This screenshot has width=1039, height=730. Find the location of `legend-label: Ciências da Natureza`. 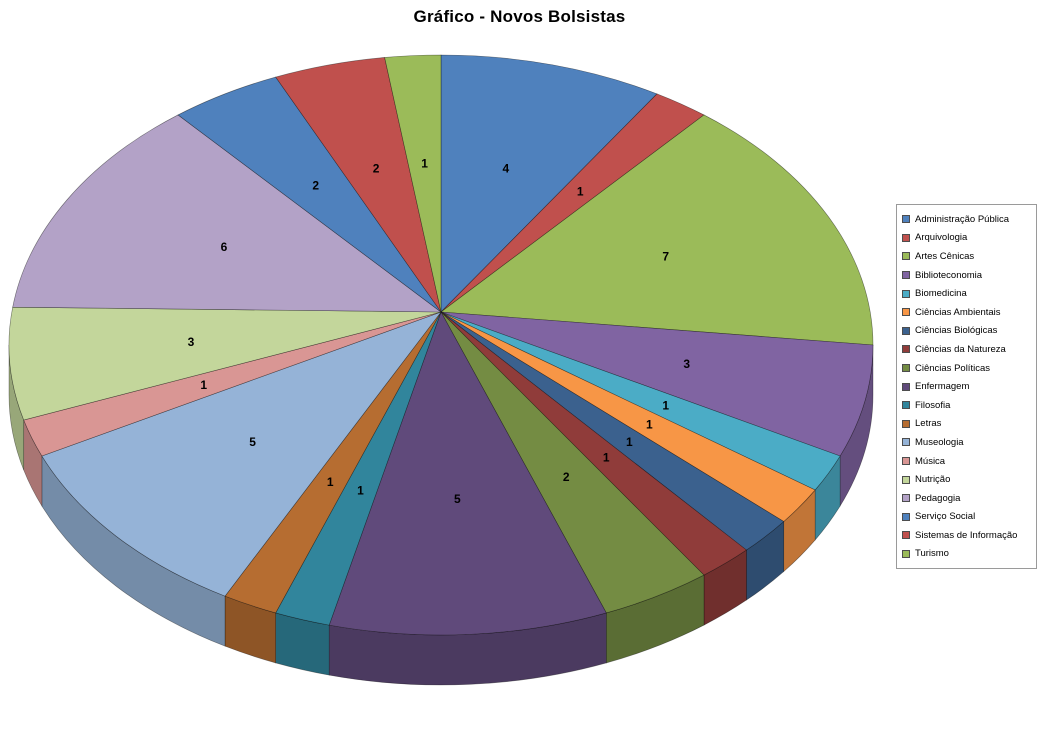

legend-label: Ciências da Natureza is located at coordinates (960, 349).